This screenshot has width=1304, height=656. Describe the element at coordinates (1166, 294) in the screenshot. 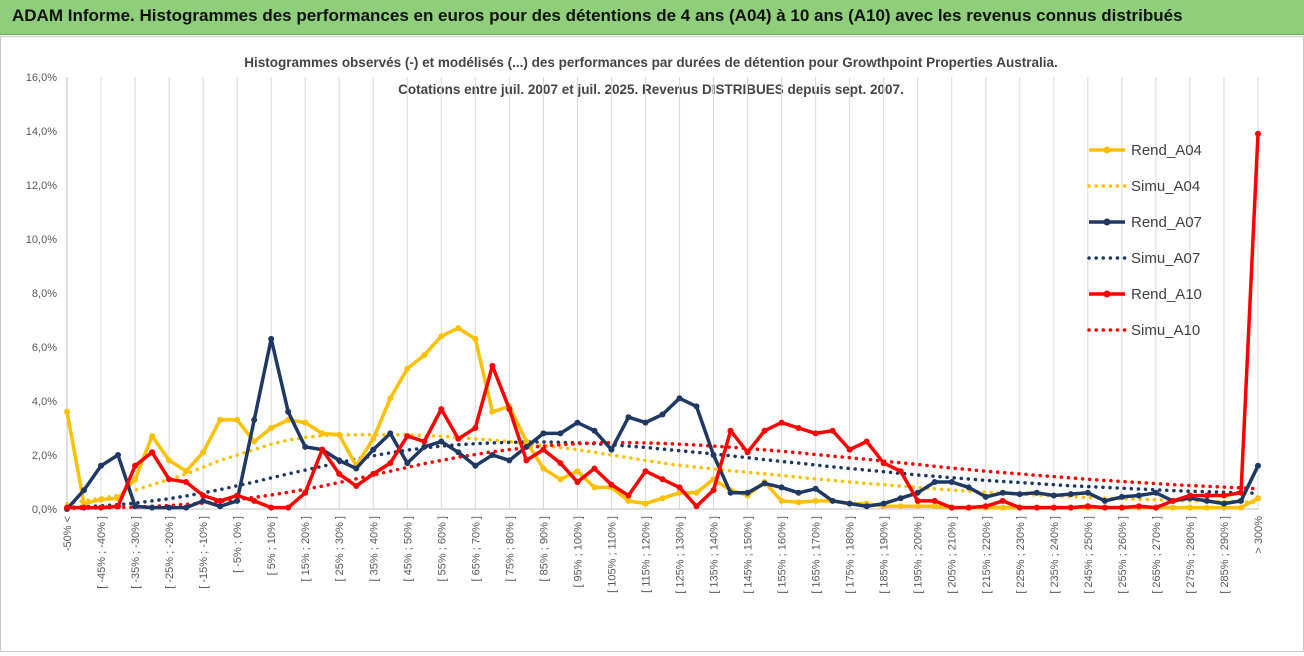

I see `legend-label-rend-a10: Rend_A10` at that location.